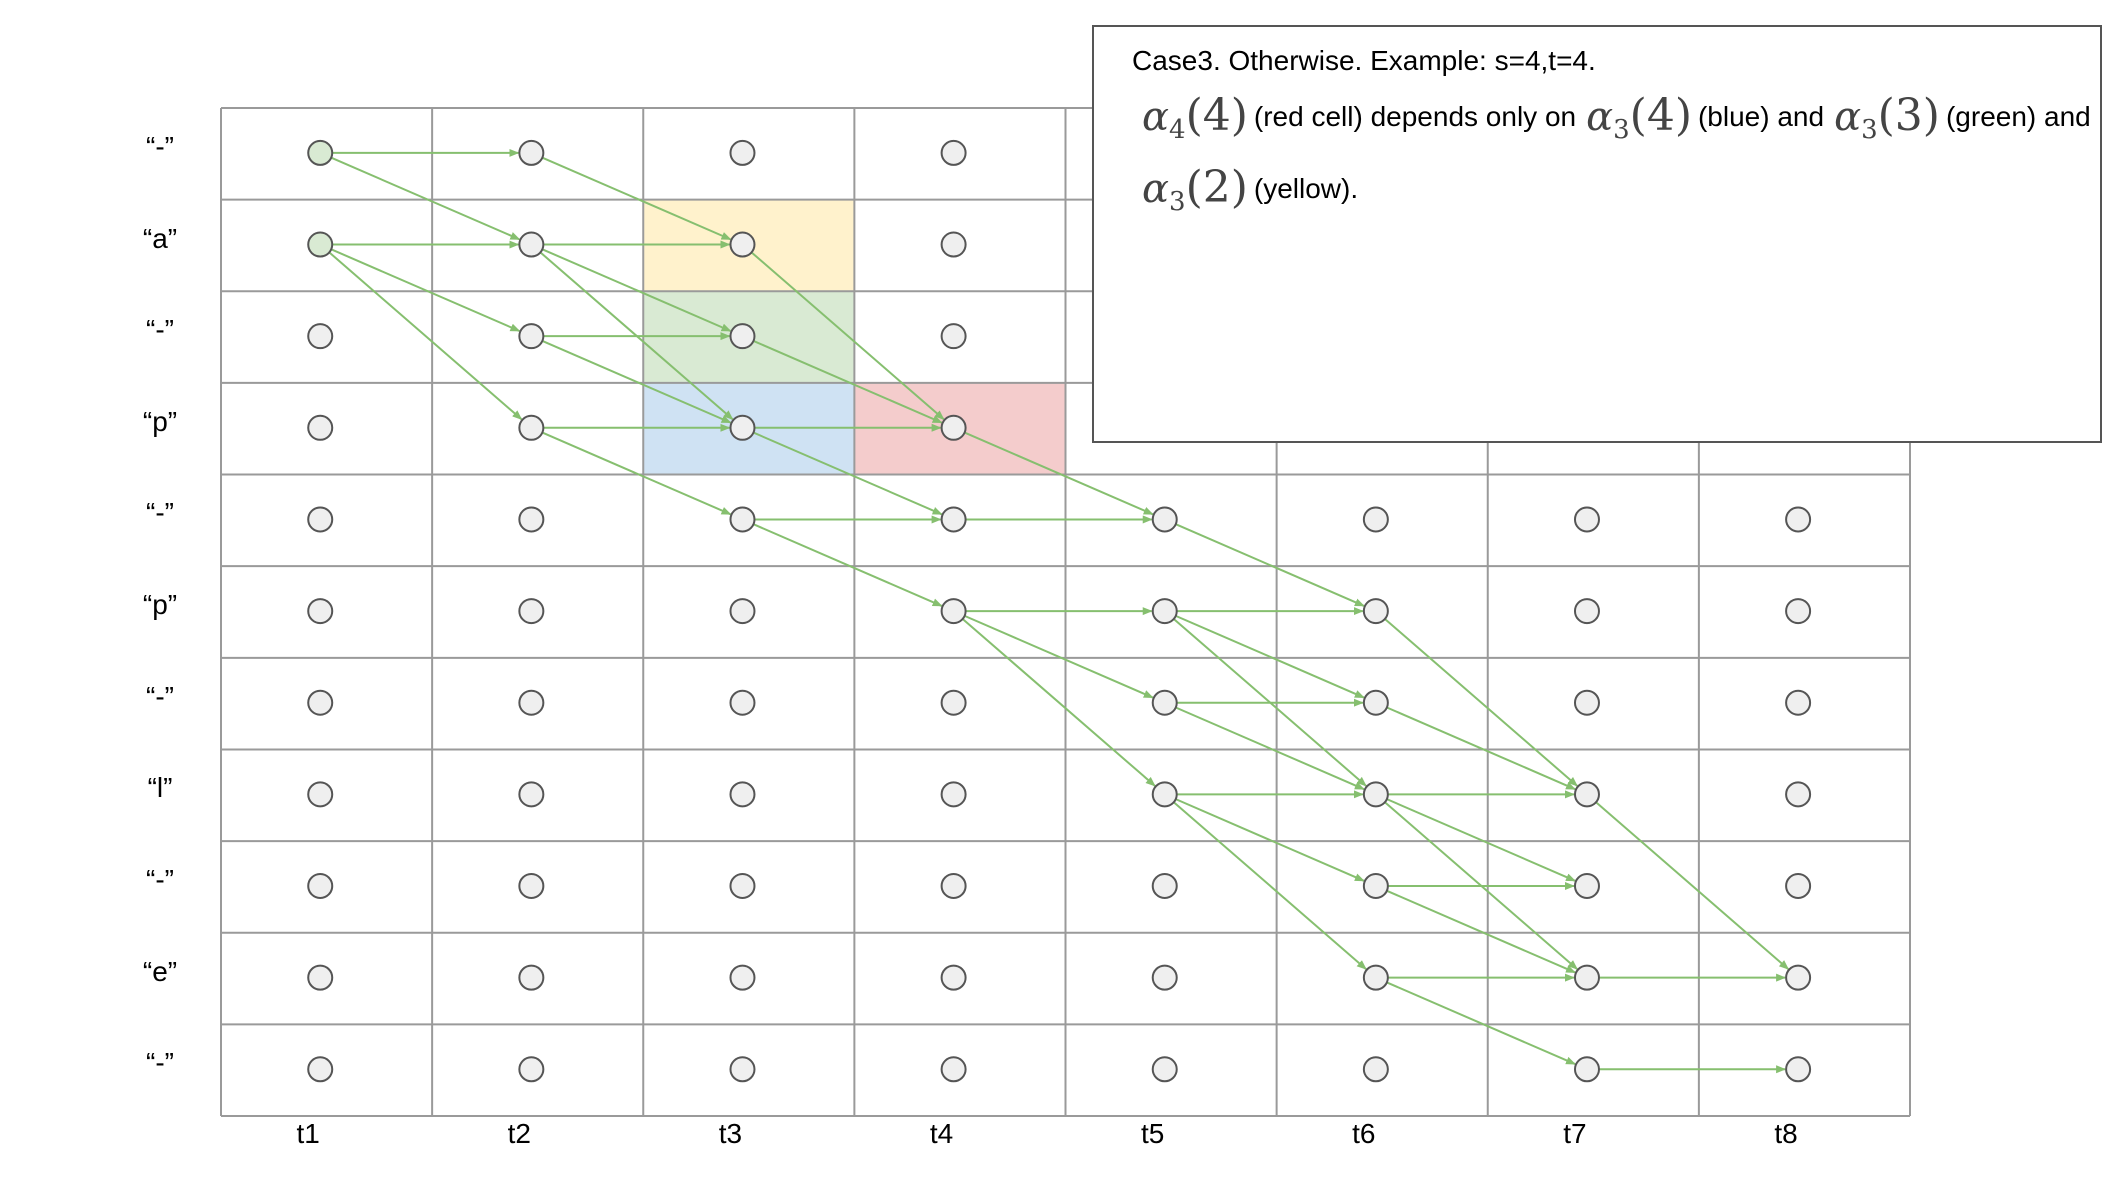 The height and width of the screenshot is (1190, 2121). What do you see at coordinates (1306, 188) in the screenshot?
I see `yellow-text: (yellow).` at bounding box center [1306, 188].